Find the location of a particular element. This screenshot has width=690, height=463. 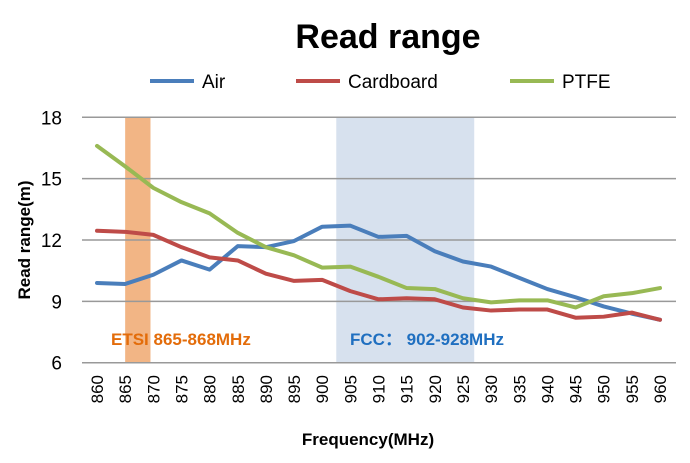

x-tick-label: 920 is located at coordinates (435, 389).